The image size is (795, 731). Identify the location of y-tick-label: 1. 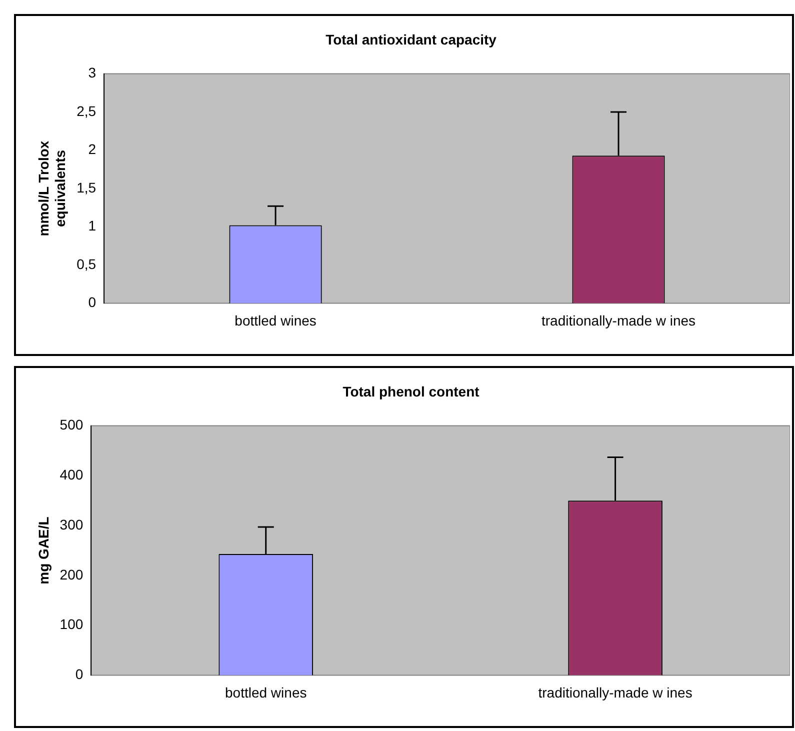
(92, 226).